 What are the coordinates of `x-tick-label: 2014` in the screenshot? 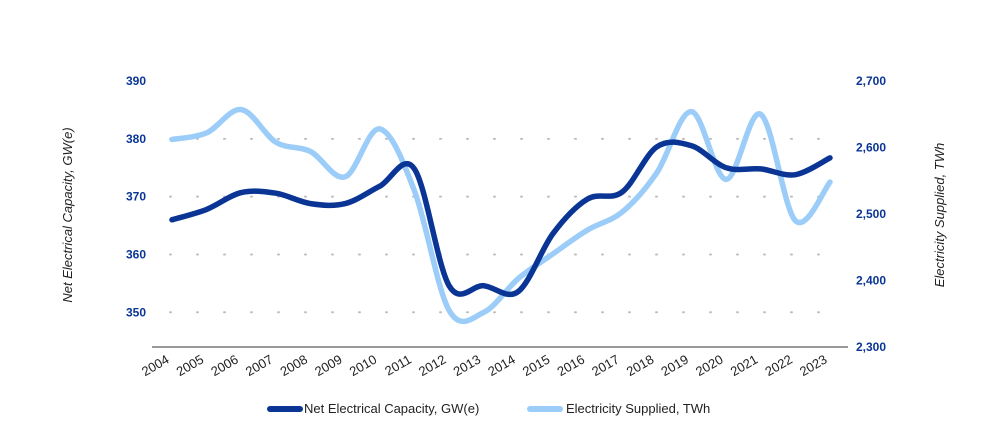 It's located at (501, 365).